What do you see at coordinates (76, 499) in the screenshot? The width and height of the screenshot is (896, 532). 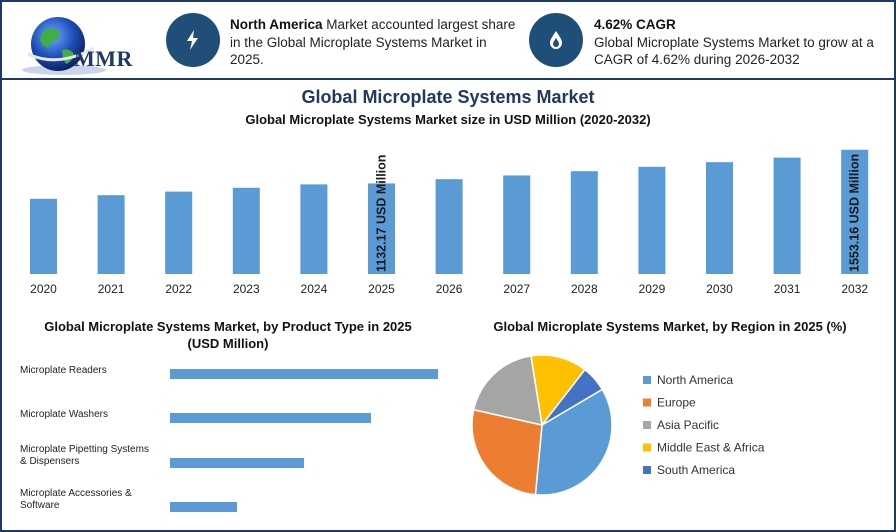 I see `hbar-label-3: Microplate Accessories & Software` at bounding box center [76, 499].